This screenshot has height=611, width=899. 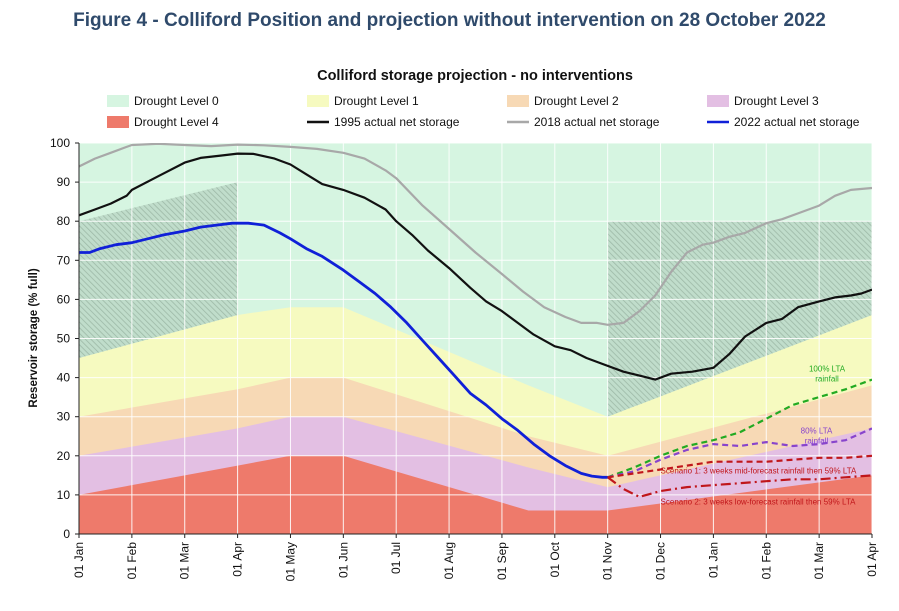 I want to click on x-tick-label: 01 Dec, so click(x=661, y=561).